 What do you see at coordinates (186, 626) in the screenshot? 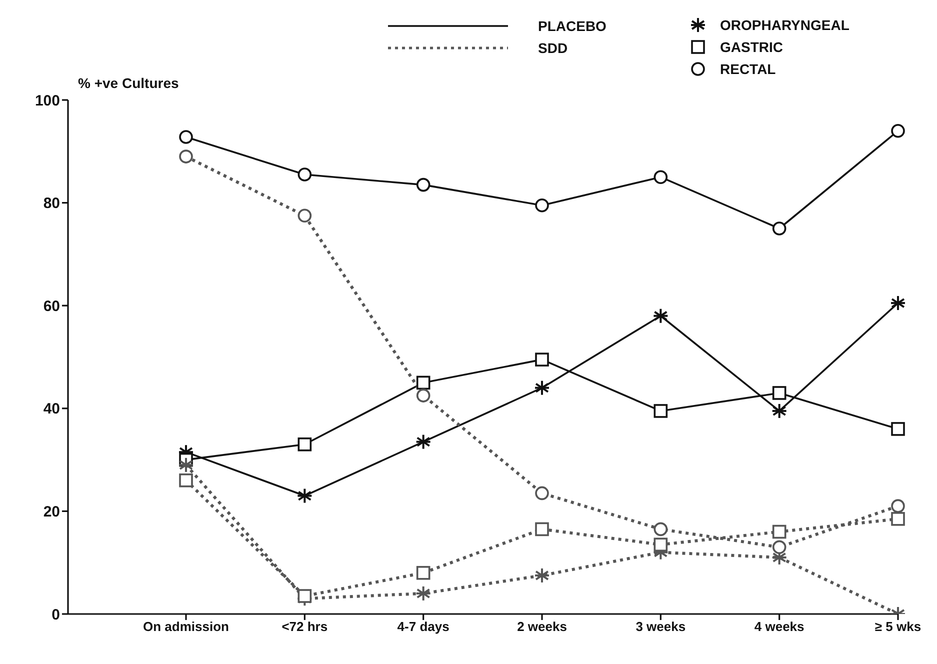
I see `x-tick-label: On admission` at bounding box center [186, 626].